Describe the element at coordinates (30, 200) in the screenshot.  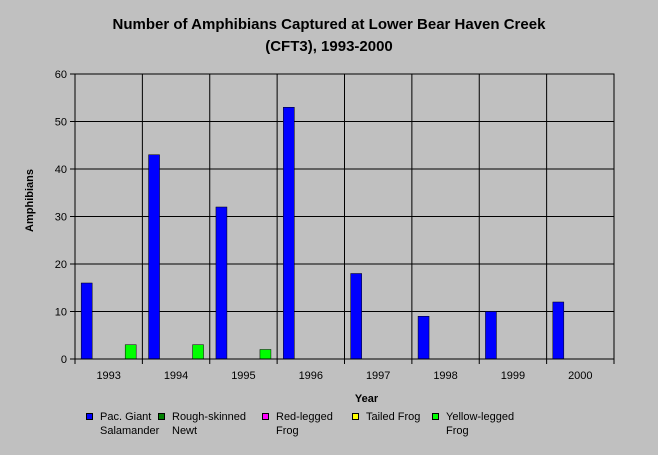
I see `y-axis-label: Amphibians` at that location.